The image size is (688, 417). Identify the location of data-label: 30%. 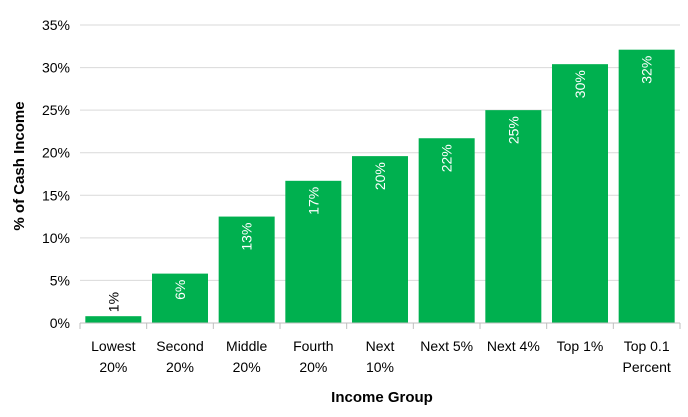
(580, 84).